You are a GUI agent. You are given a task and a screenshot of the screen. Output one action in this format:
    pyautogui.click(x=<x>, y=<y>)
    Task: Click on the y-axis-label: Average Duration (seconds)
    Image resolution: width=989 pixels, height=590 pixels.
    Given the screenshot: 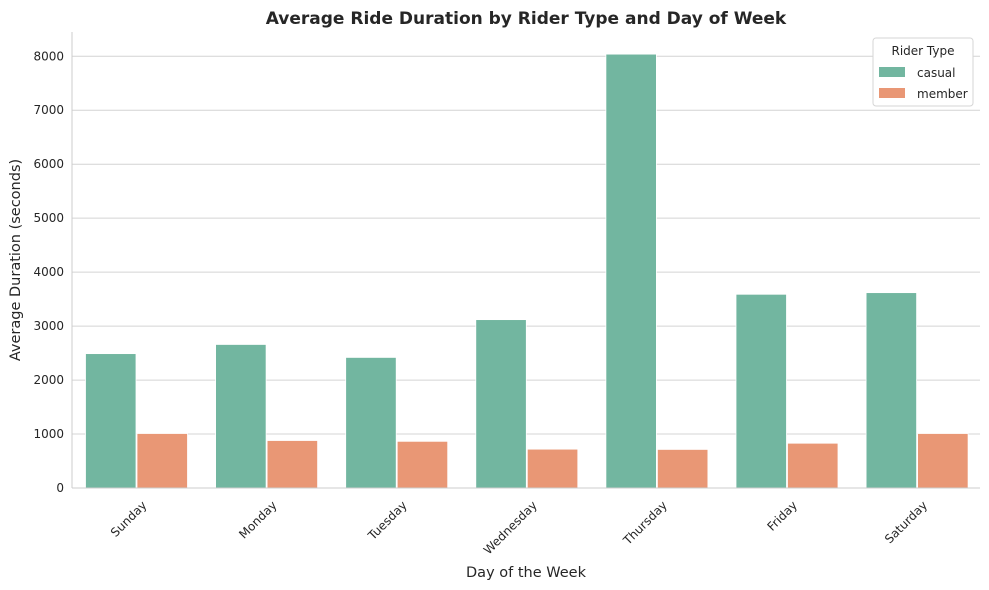 What is the action you would take?
    pyautogui.click(x=16, y=260)
    